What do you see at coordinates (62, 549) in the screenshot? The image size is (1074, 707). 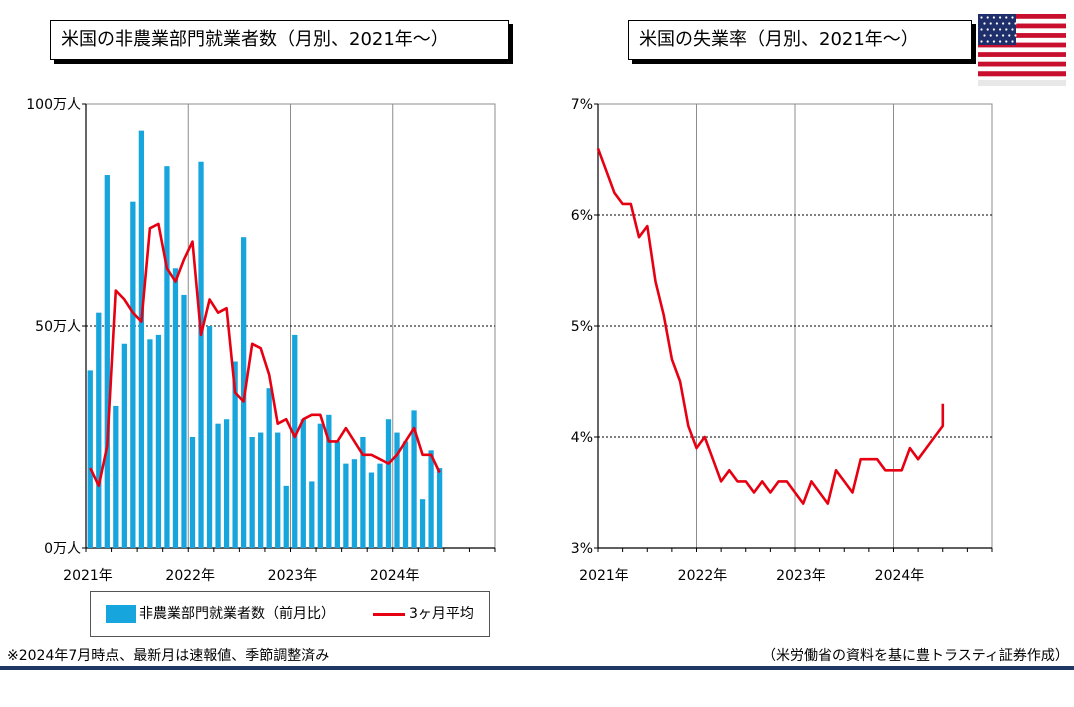 I see `y-tick-label: 0万人` at bounding box center [62, 549].